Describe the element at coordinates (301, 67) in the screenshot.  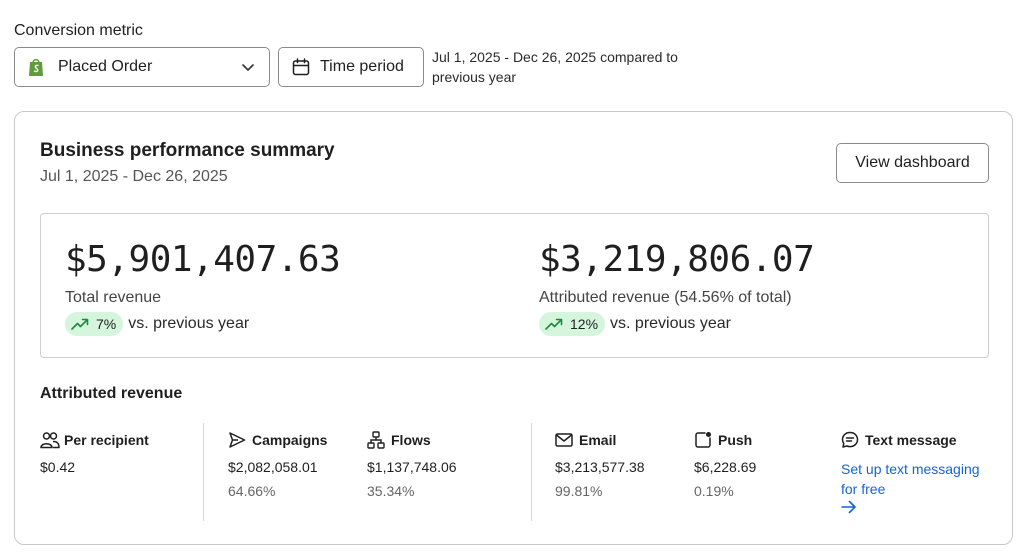
I see `calendar-icon` at that location.